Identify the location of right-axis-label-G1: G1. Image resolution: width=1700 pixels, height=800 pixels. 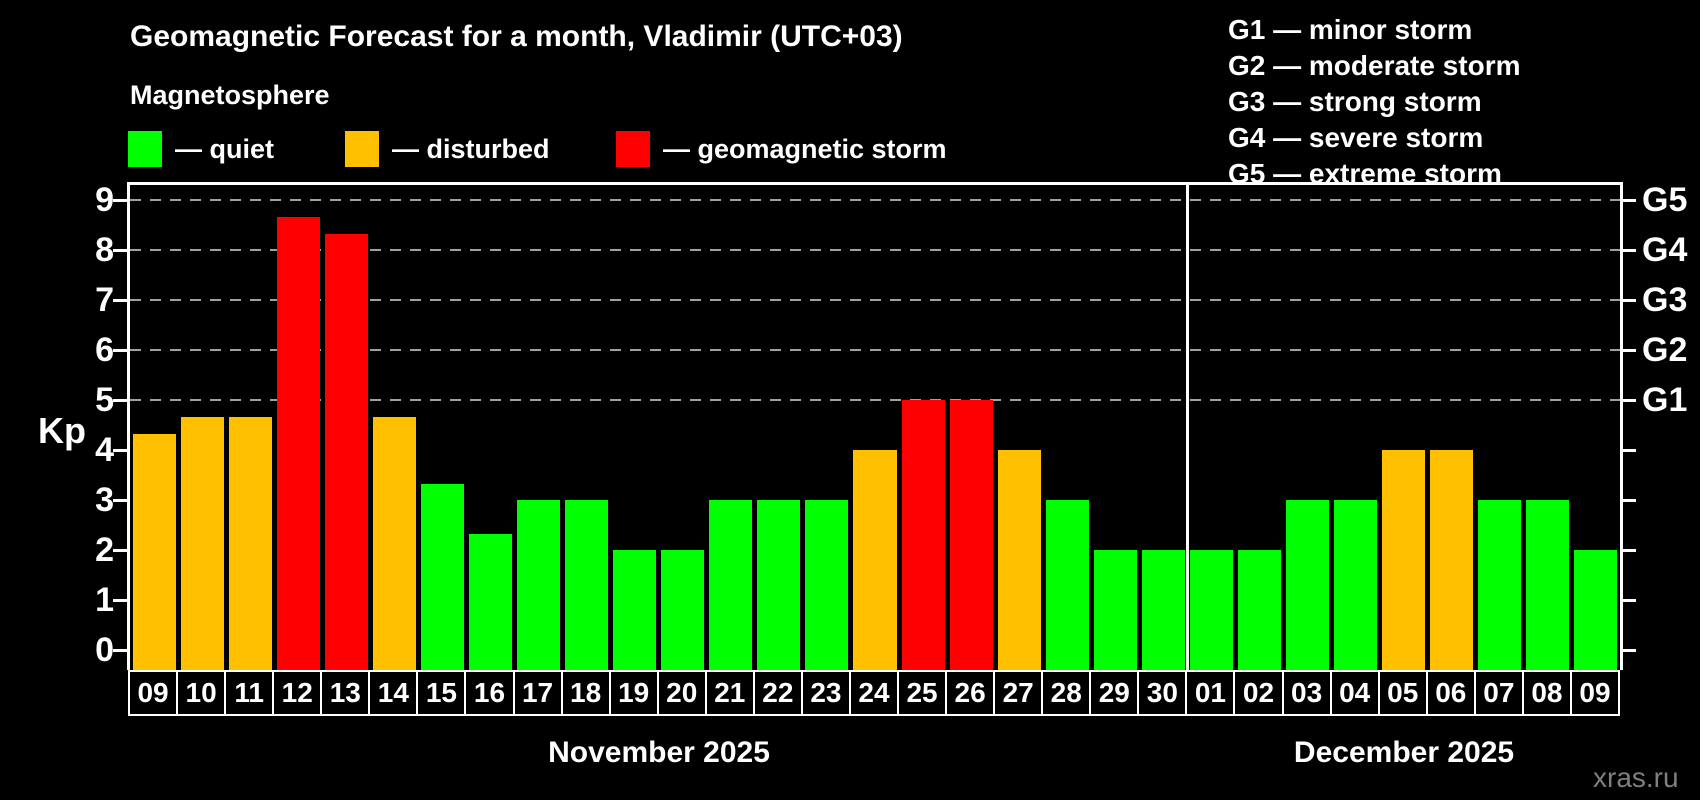
(1665, 400).